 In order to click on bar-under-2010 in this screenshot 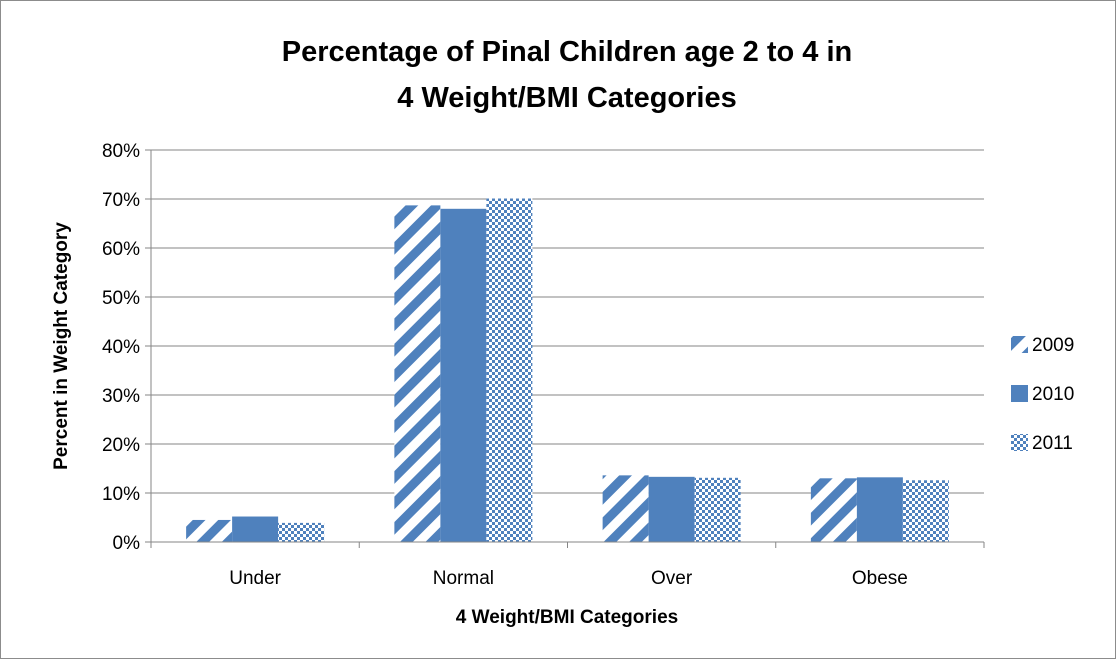, I will do `click(255, 529)`.